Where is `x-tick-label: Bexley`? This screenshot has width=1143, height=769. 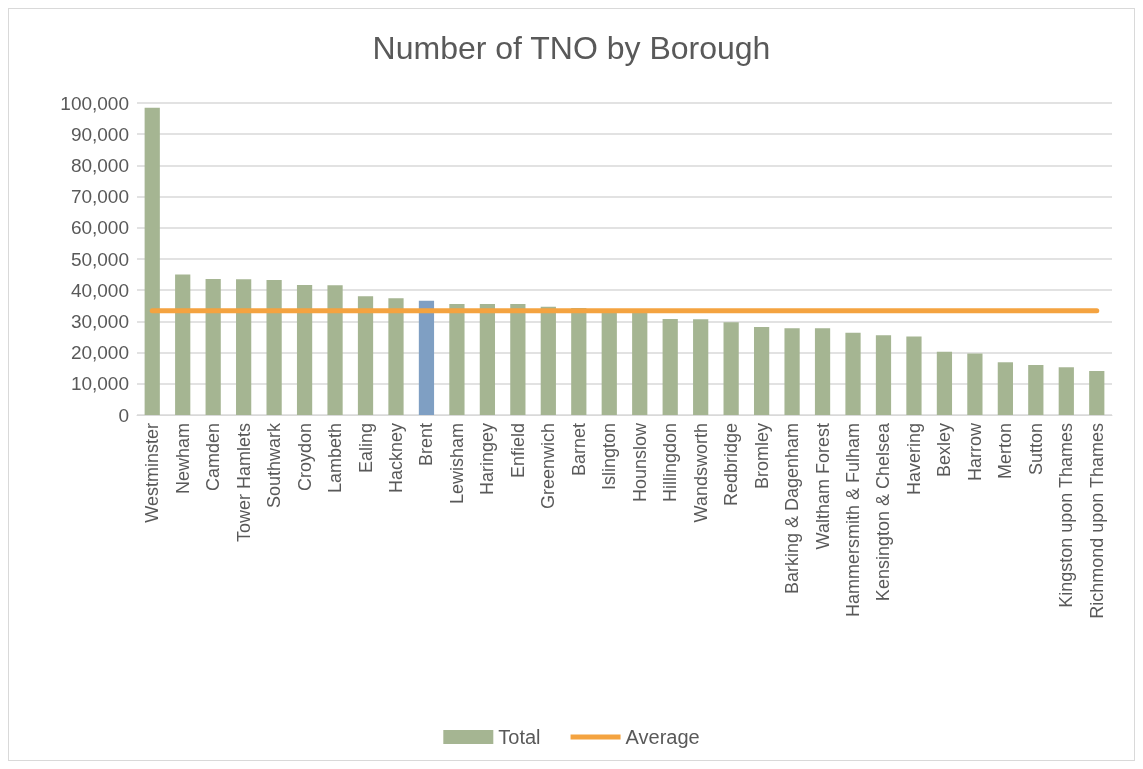 x-tick-label: Bexley is located at coordinates (944, 450).